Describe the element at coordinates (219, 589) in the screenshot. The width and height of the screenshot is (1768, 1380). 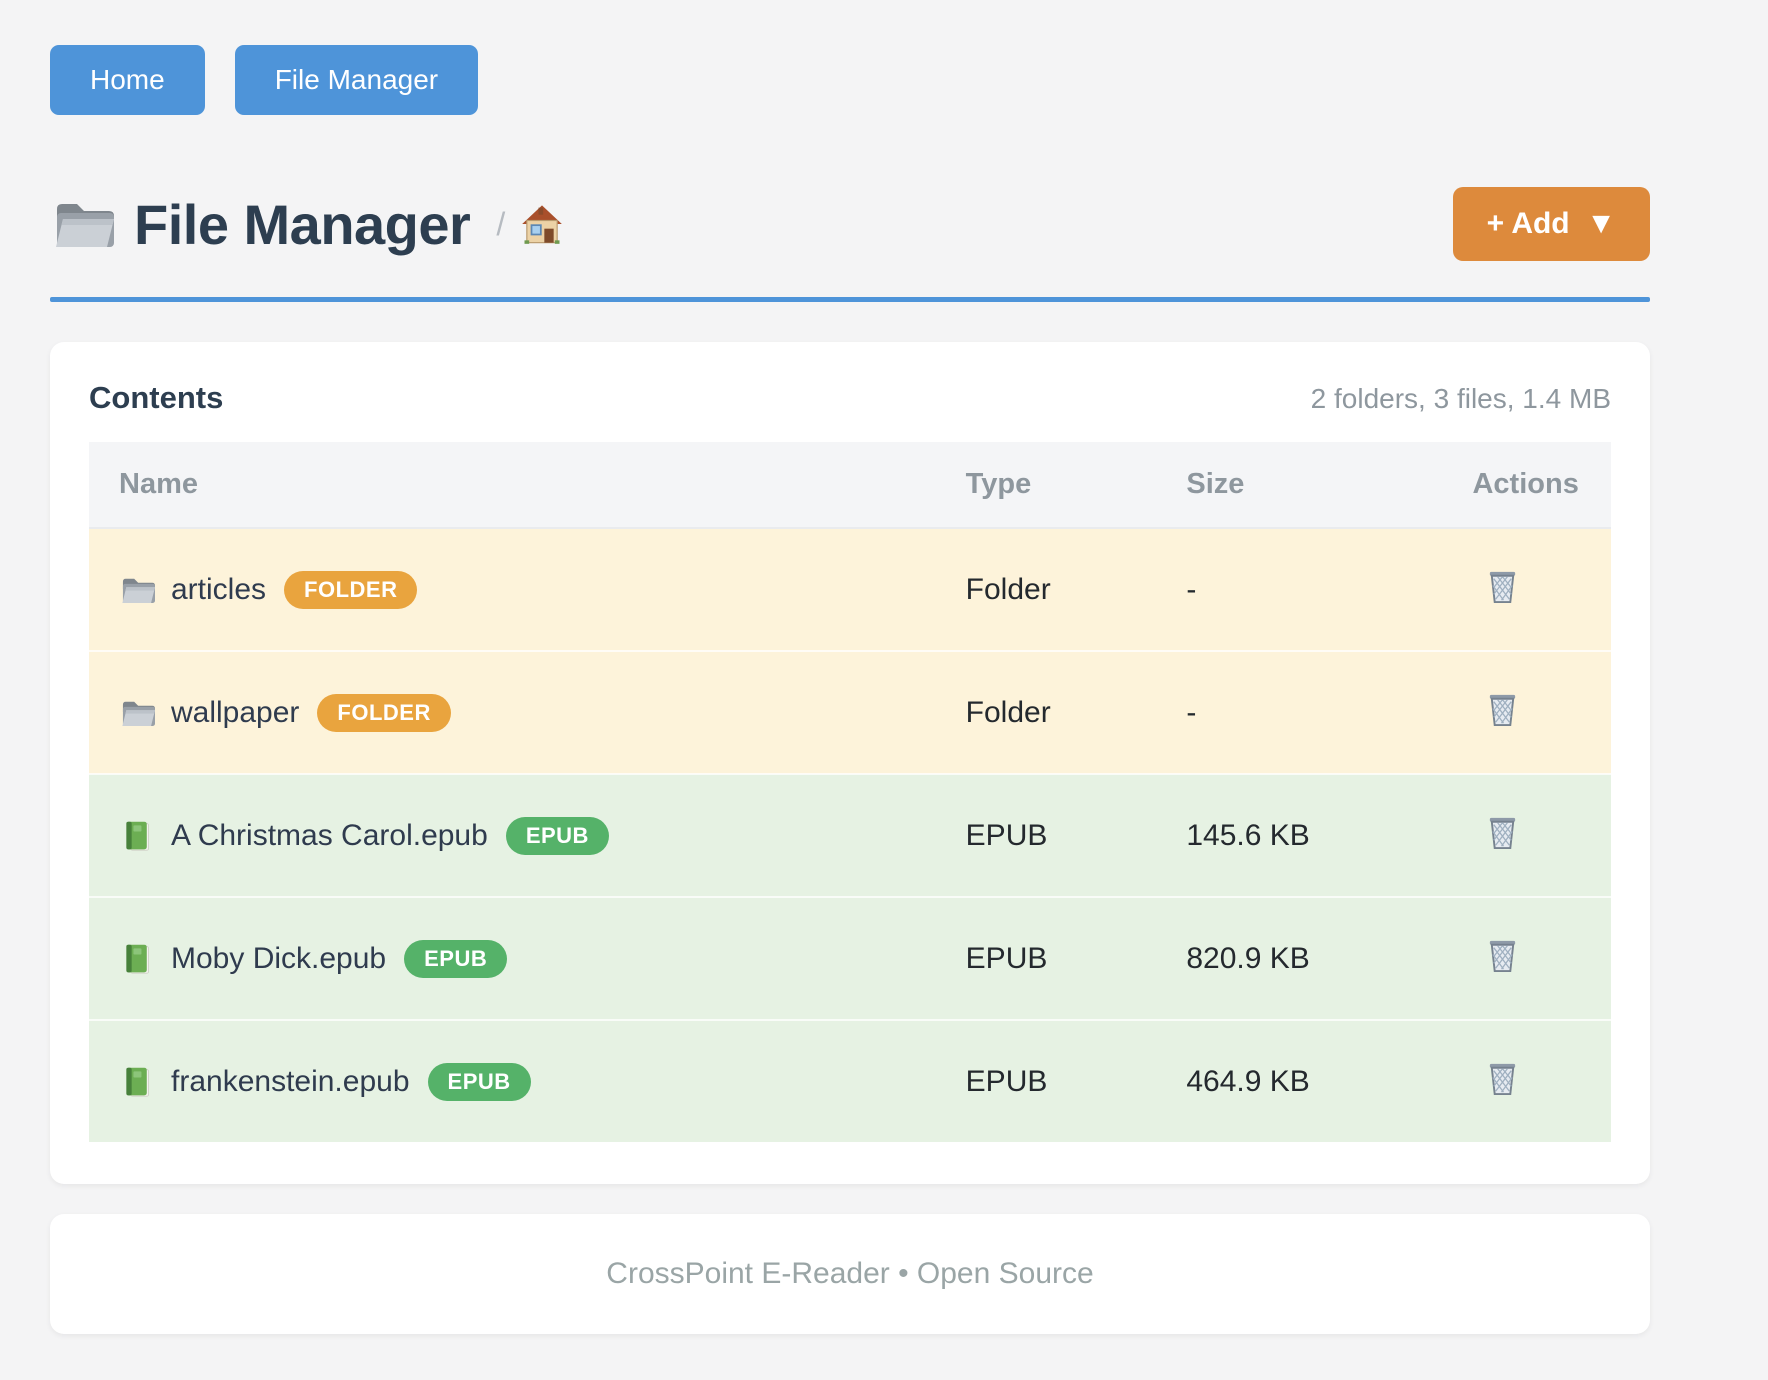
I see `file-name-link: articles` at that location.